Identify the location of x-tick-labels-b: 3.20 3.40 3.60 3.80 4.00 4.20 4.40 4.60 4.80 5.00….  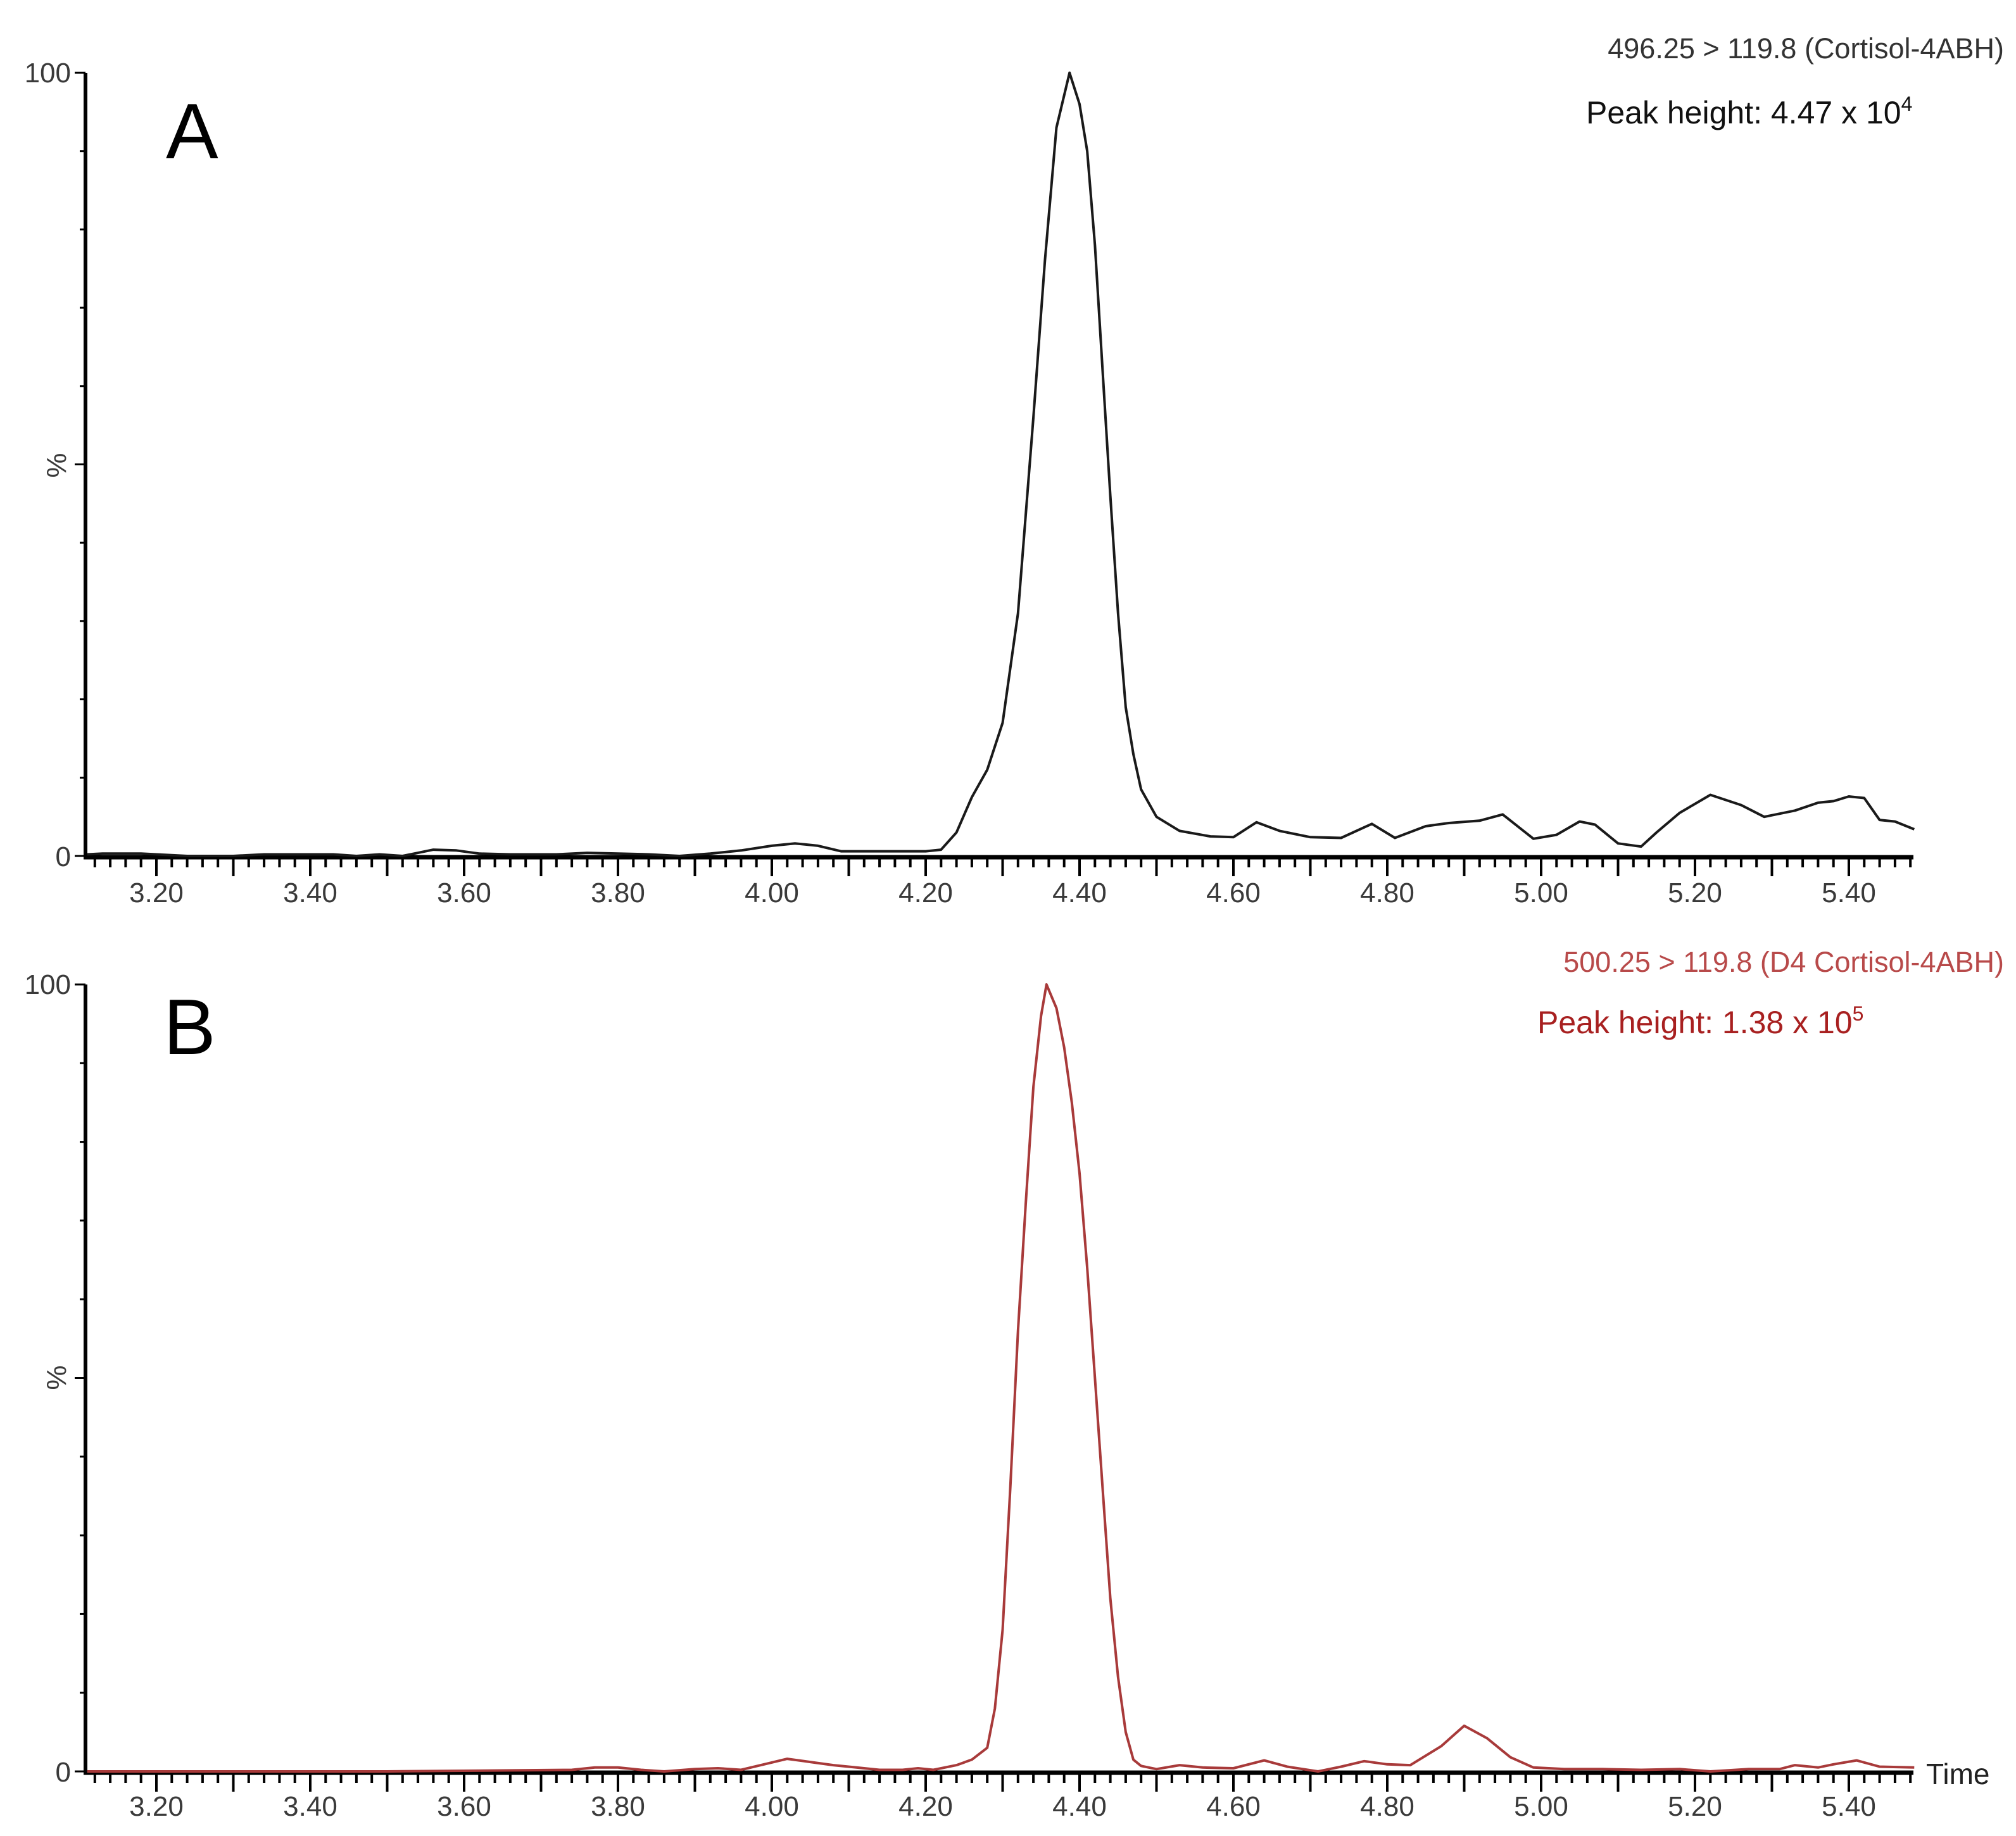
(1002, 1806).